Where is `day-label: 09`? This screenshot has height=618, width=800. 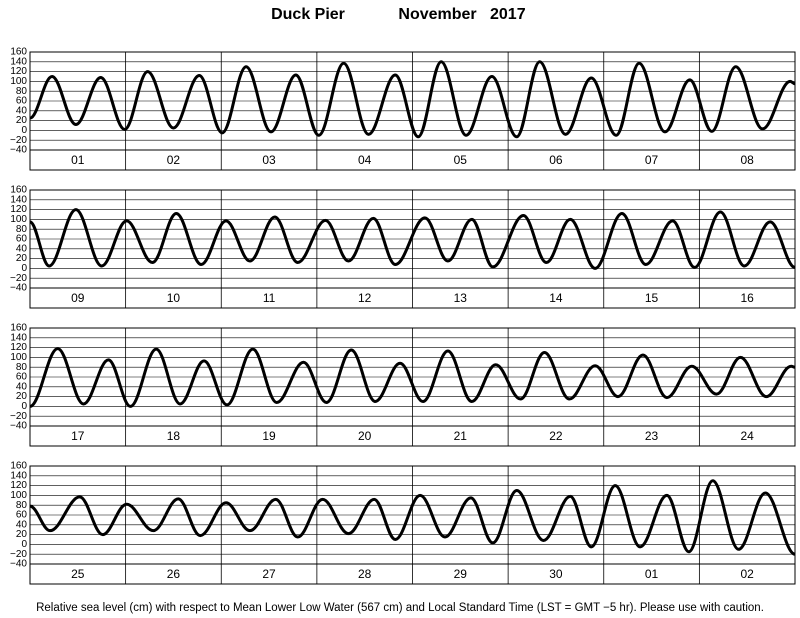
day-label: 09 is located at coordinates (78, 298).